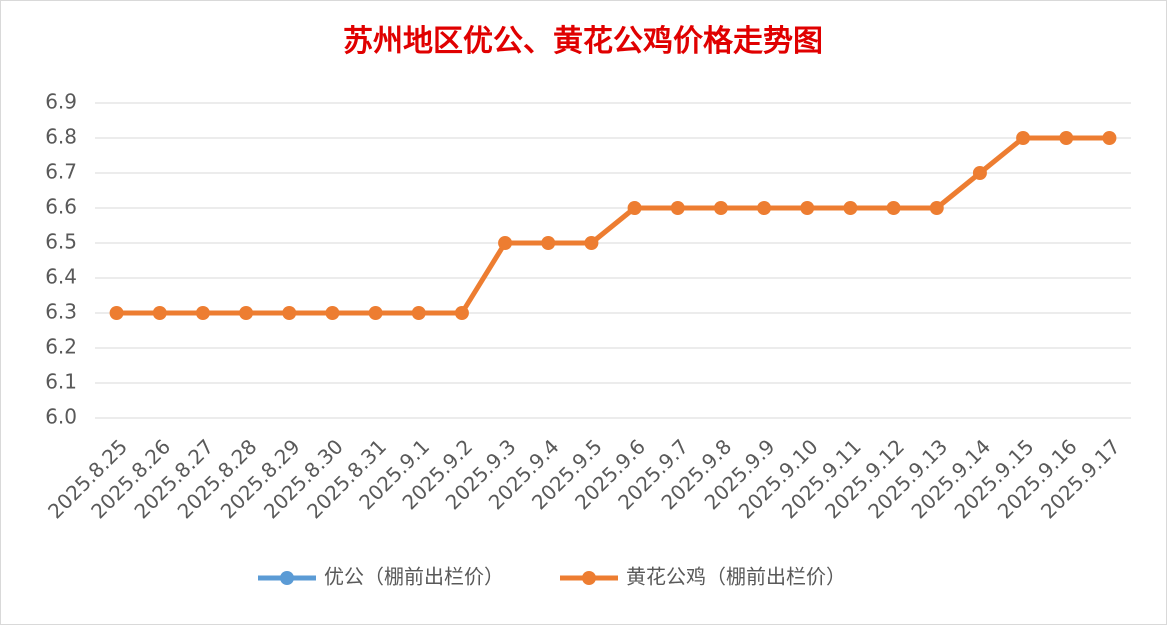  What do you see at coordinates (736, 577) in the screenshot?
I see `legend-label: 黄花公鸡（棚前出栏价）` at bounding box center [736, 577].